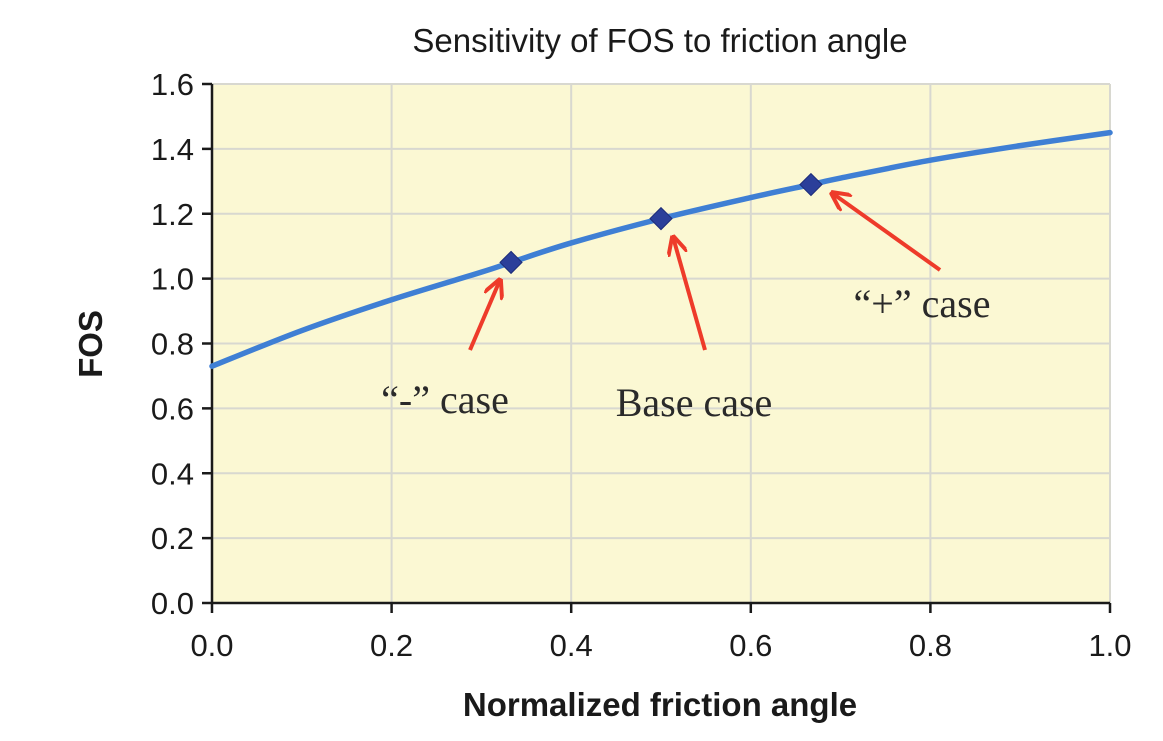 The image size is (1163, 741). Describe the element at coordinates (172, 279) in the screenshot. I see `y-tick-label: 1.0` at that location.